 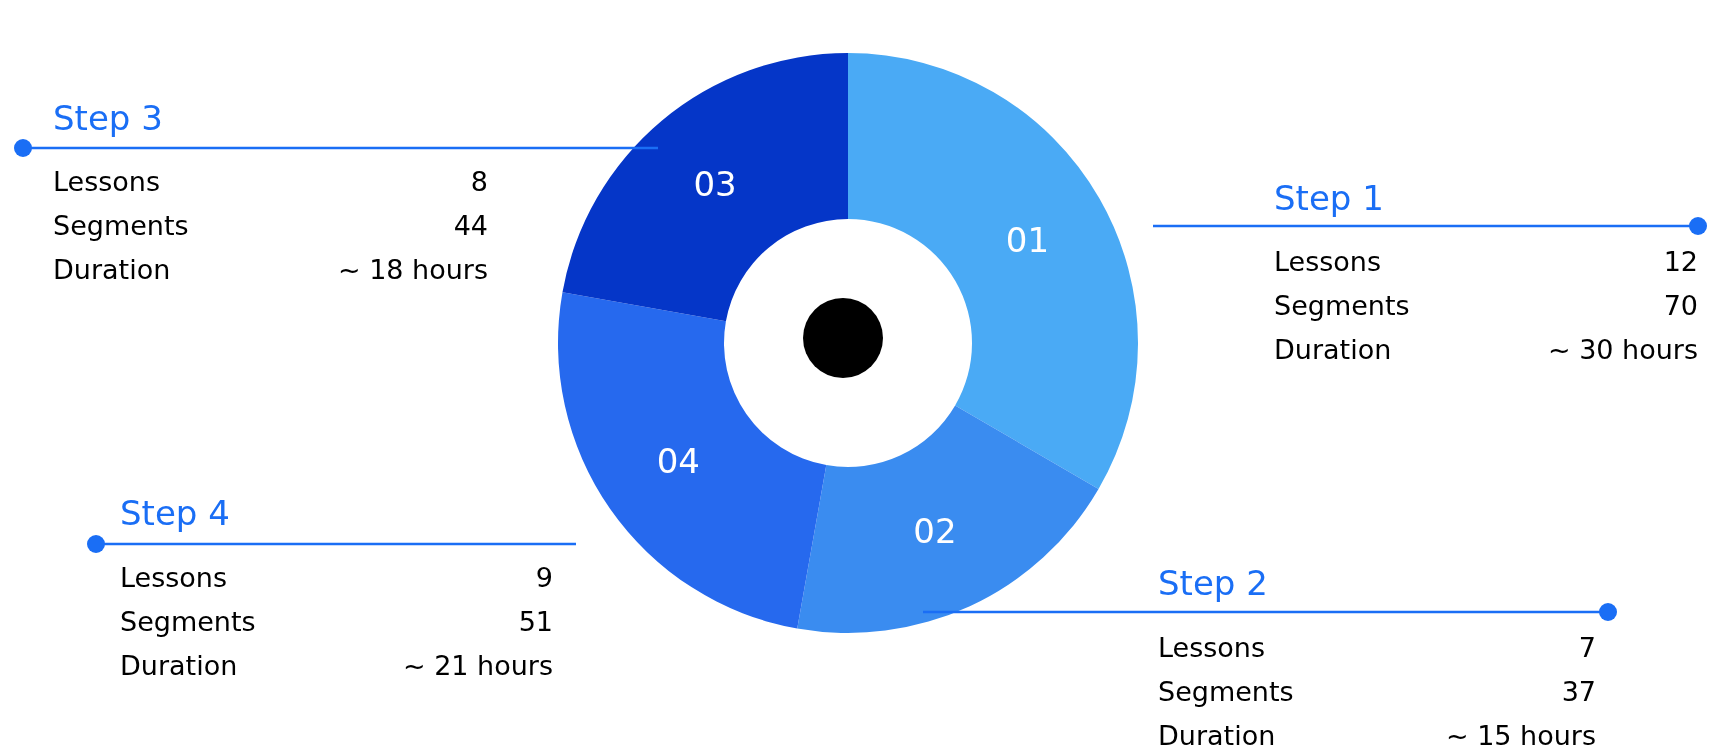 I want to click on slice-label: 03, so click(x=715, y=184).